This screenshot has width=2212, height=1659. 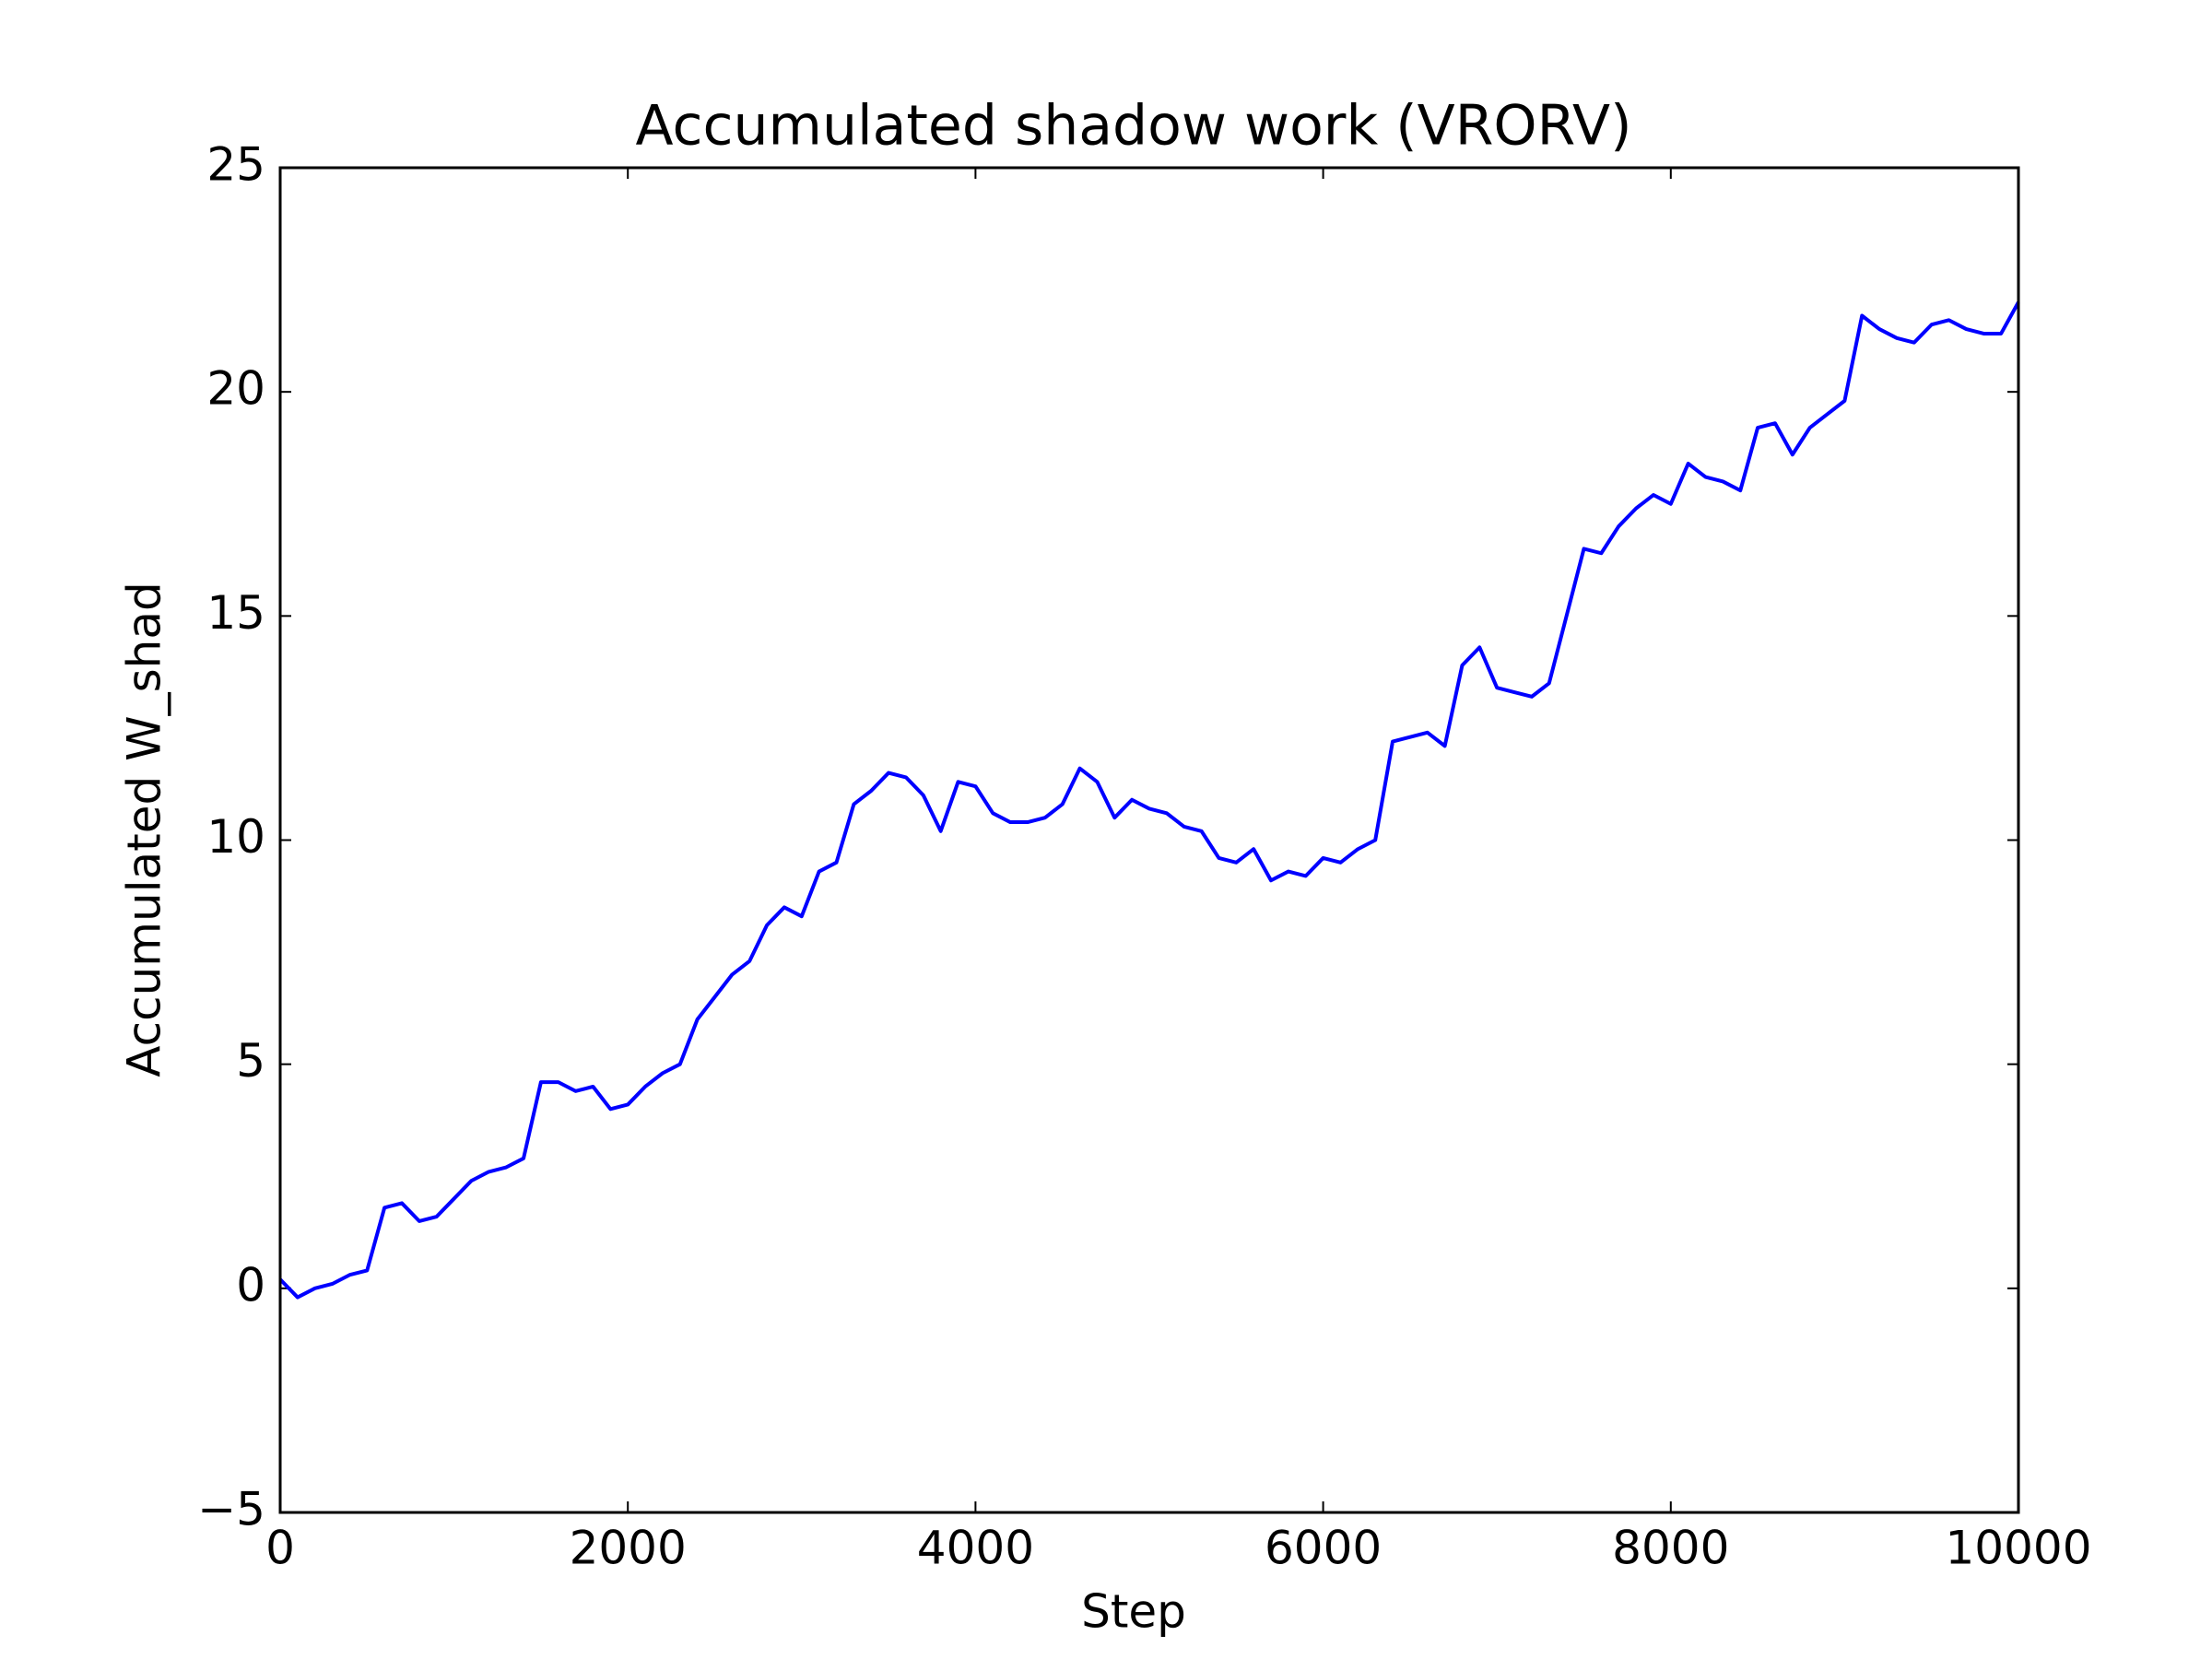 What do you see at coordinates (628, 1548) in the screenshot?
I see `x-tick-label: 2000` at bounding box center [628, 1548].